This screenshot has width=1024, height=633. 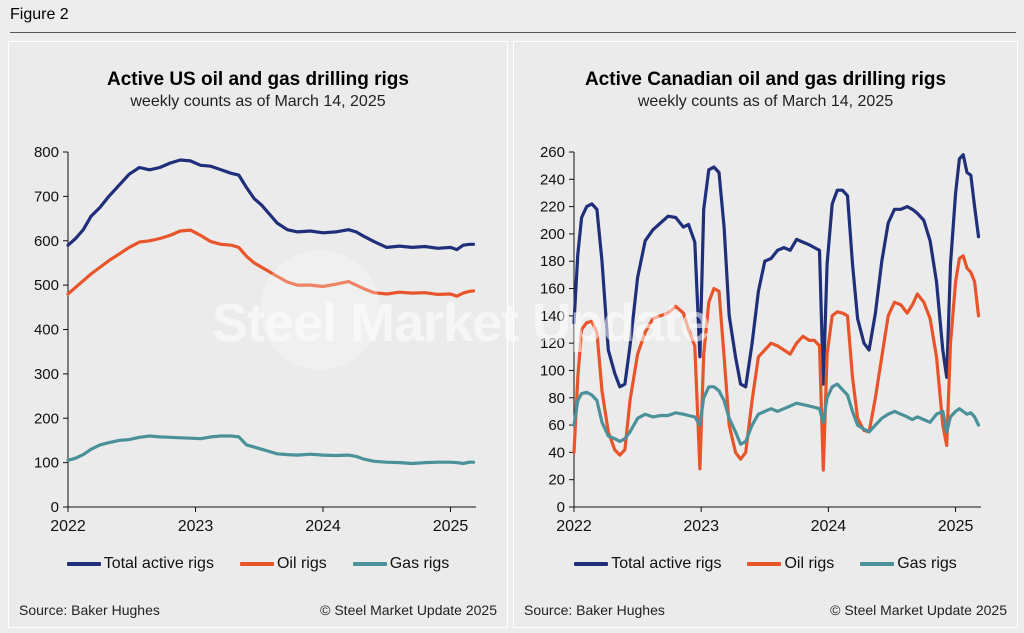 I want to click on figure-rule, so click(x=513, y=32).